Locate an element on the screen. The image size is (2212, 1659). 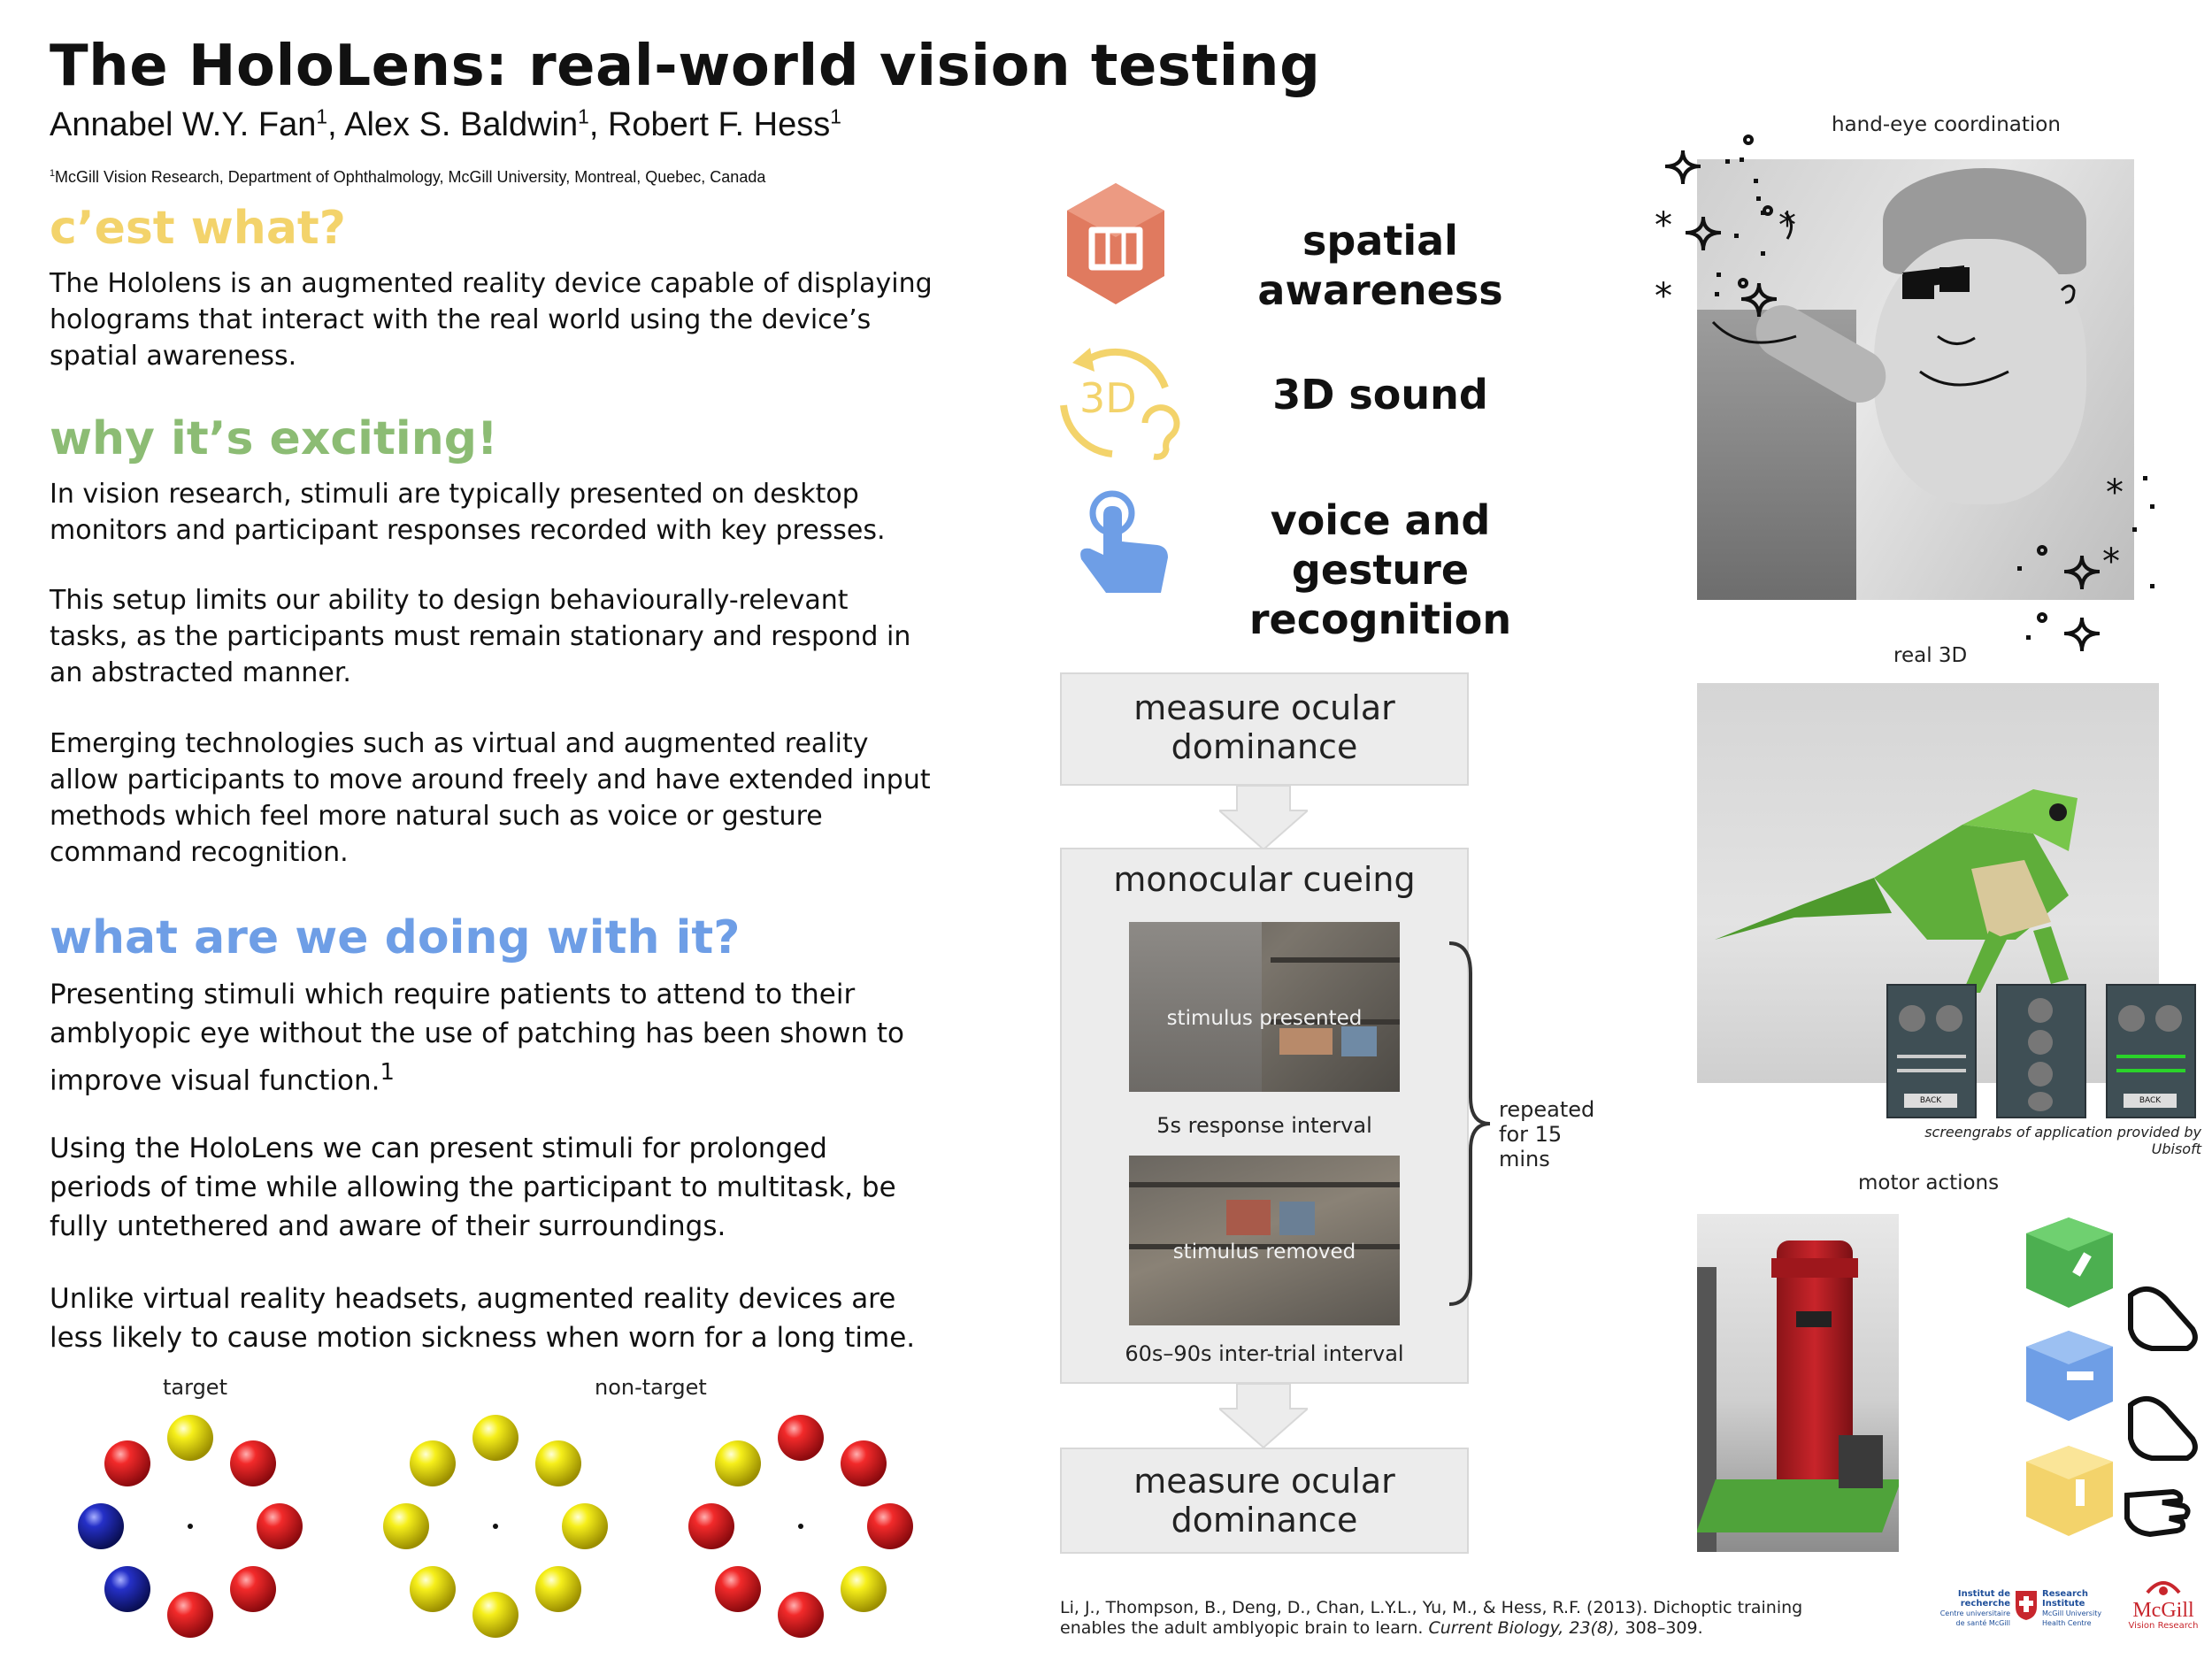
motor-actions-label: motor actions is located at coordinates (1929, 1182).